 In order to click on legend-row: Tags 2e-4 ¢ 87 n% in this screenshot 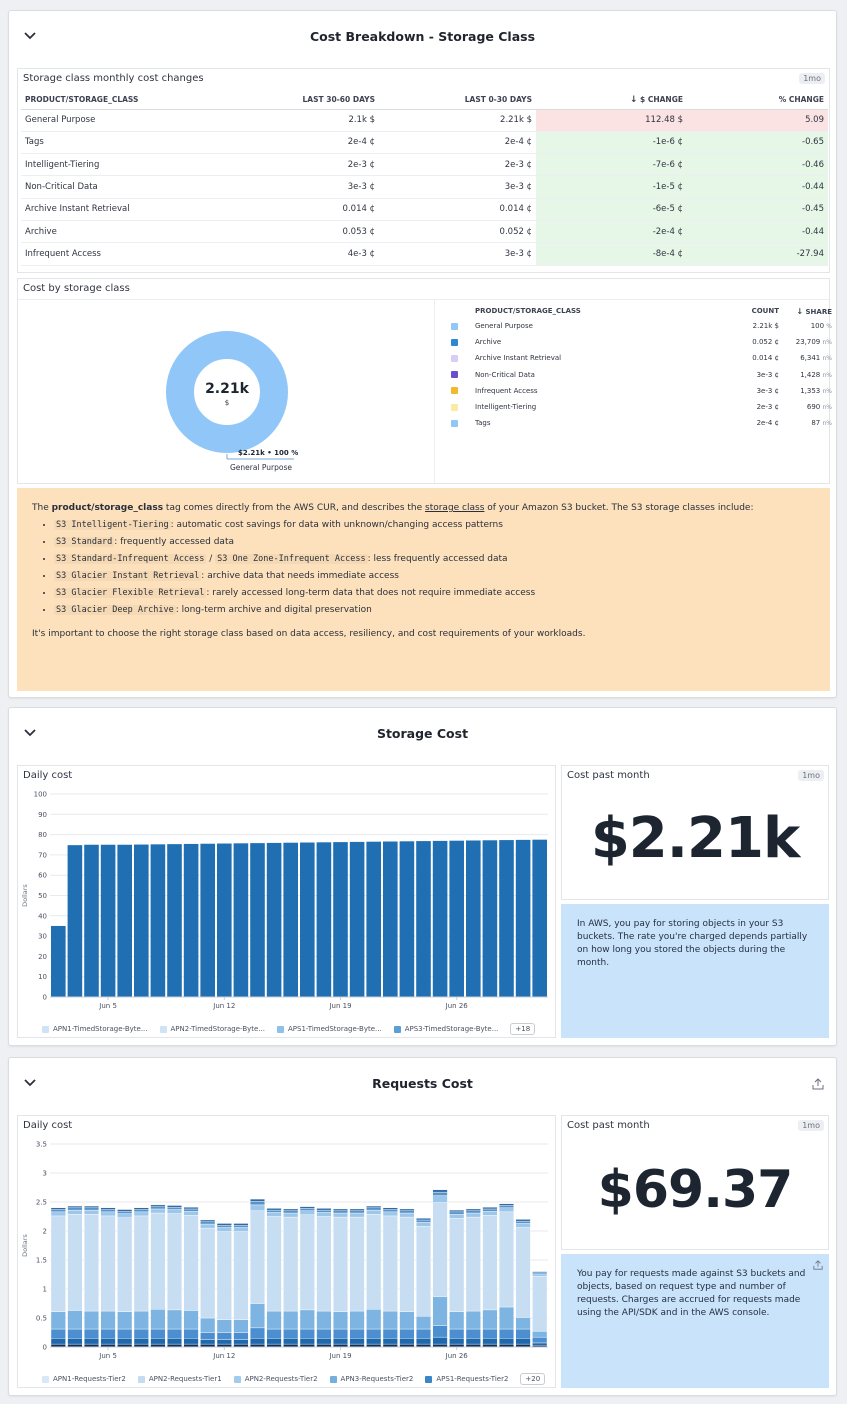, I will do `click(641, 423)`.